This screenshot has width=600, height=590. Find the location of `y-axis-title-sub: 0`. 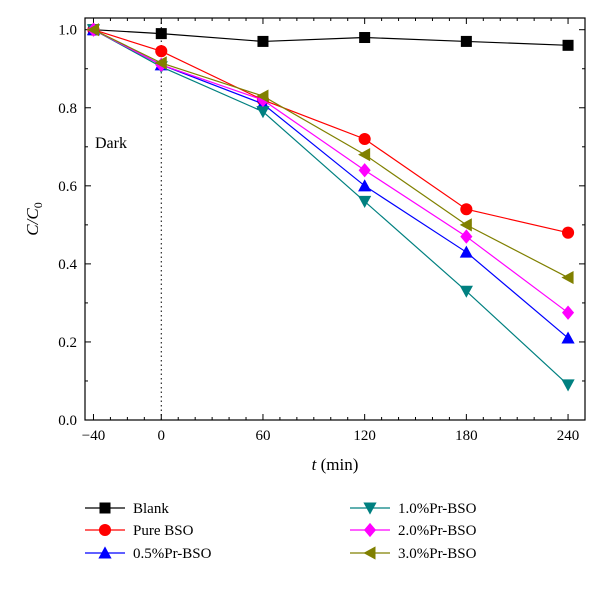

y-axis-title-sub: 0 is located at coordinates (38, 205).